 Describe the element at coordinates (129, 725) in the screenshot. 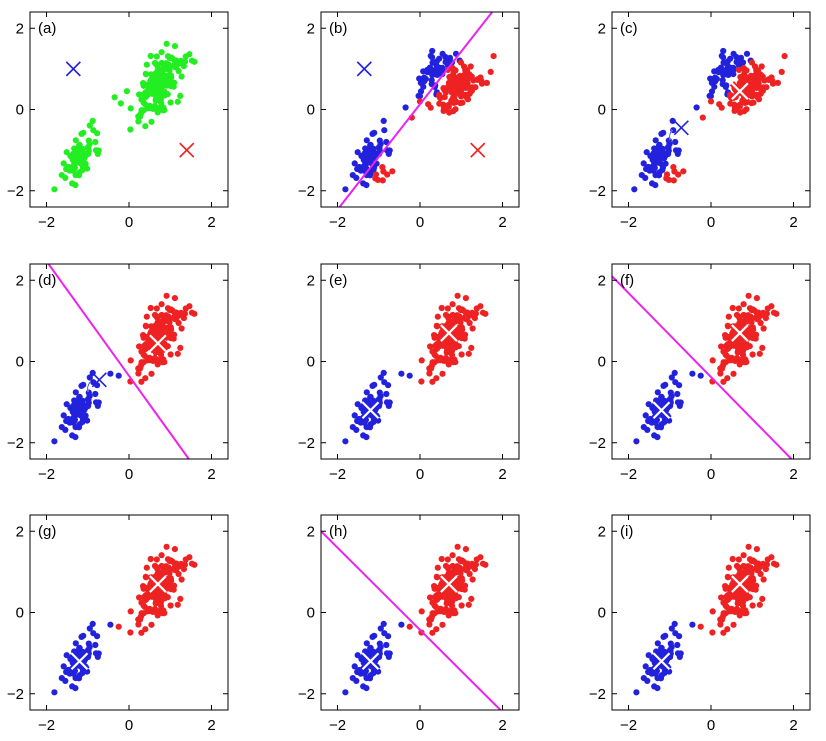

I see `x-tick-label: 0` at that location.